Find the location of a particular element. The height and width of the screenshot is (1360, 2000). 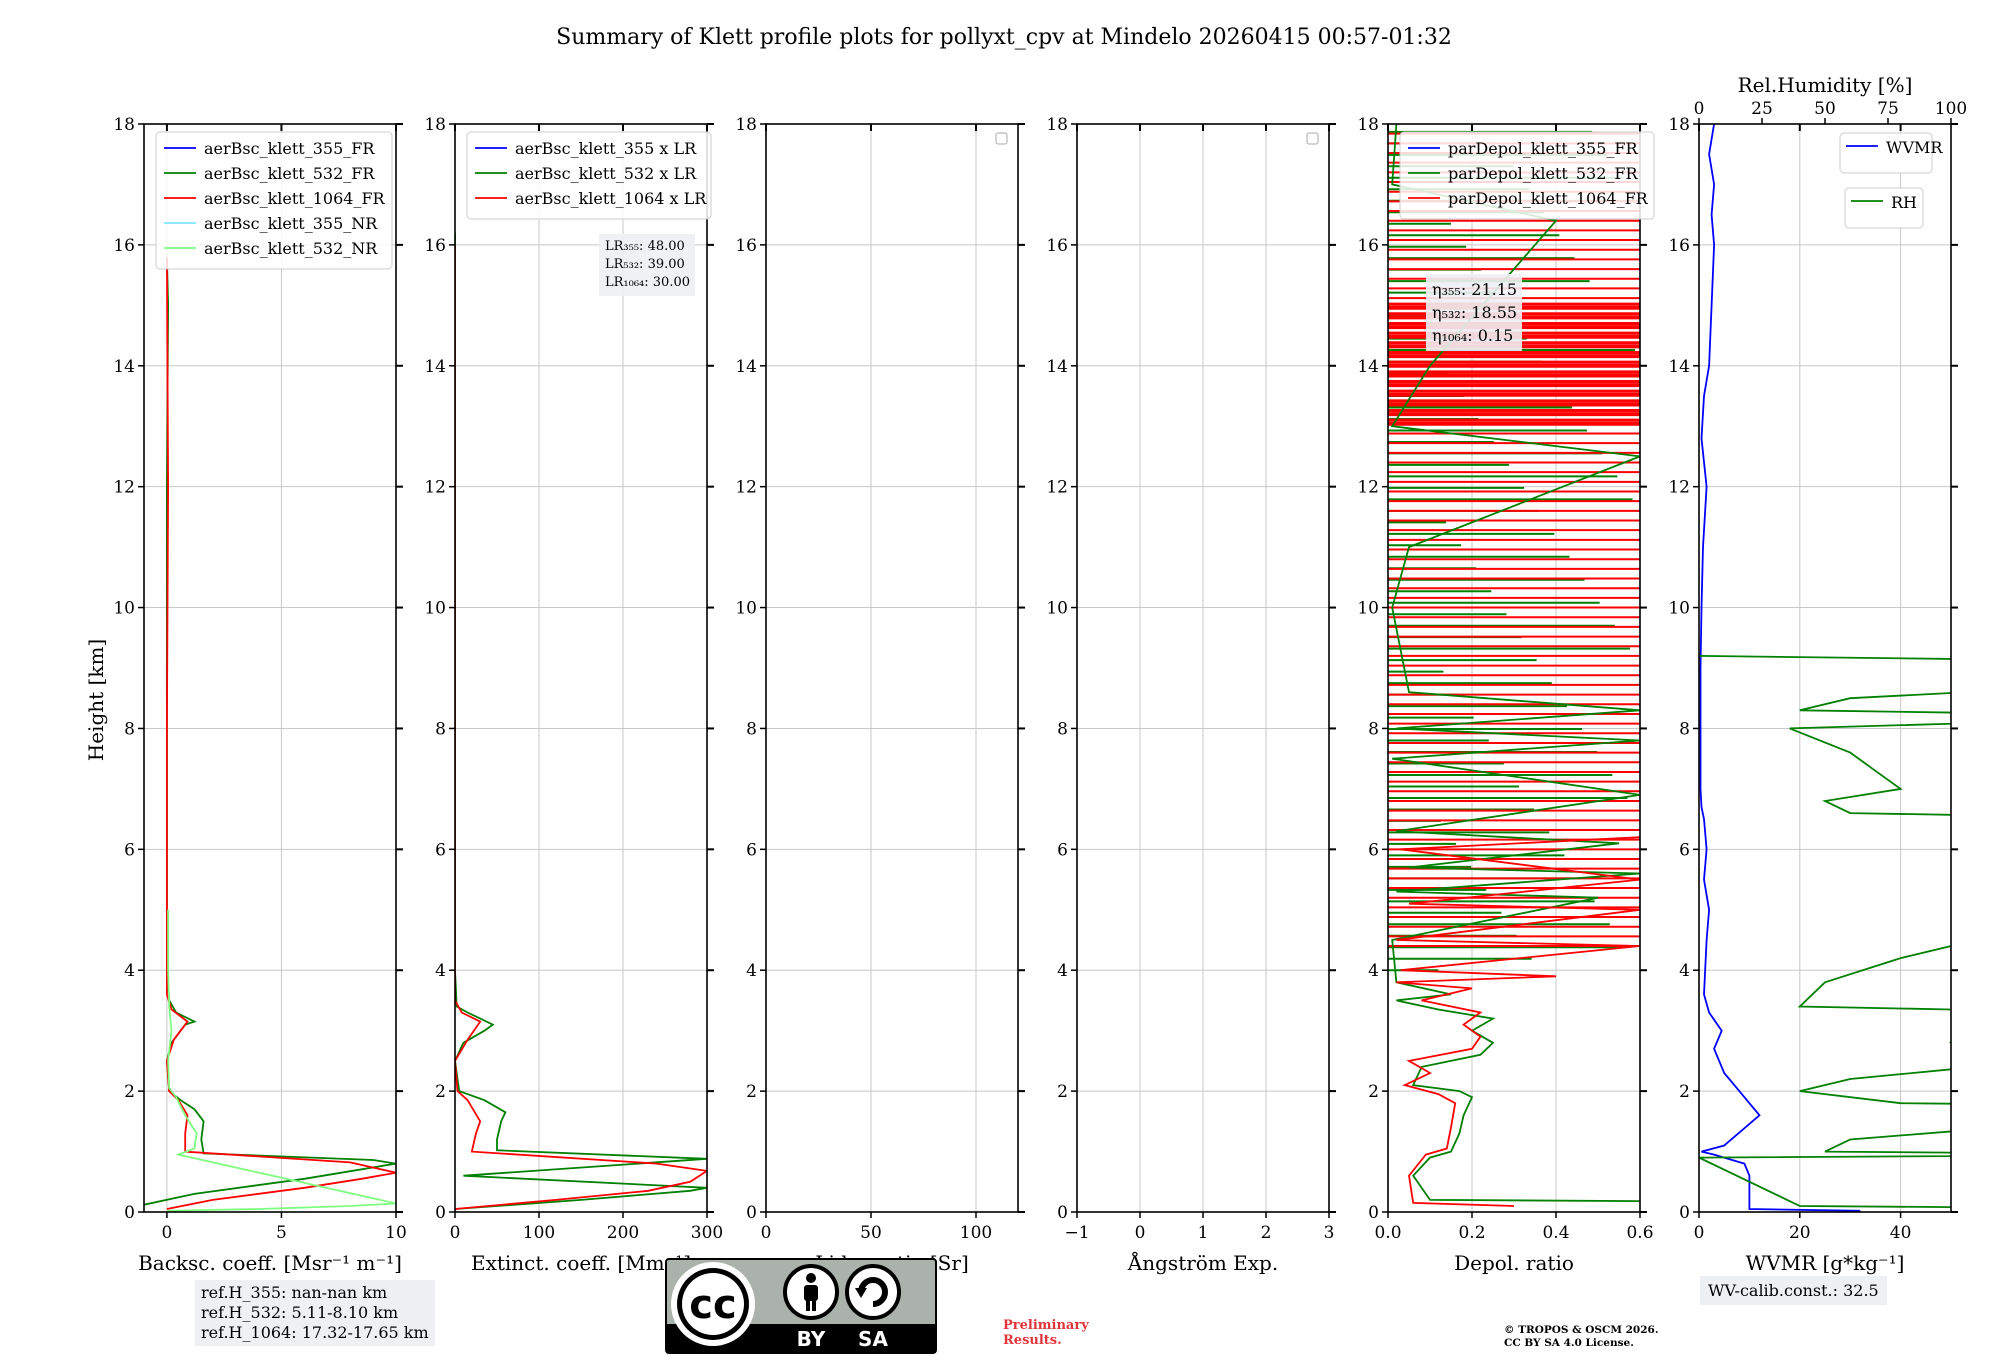

x-tick-label: 300 is located at coordinates (707, 1233).